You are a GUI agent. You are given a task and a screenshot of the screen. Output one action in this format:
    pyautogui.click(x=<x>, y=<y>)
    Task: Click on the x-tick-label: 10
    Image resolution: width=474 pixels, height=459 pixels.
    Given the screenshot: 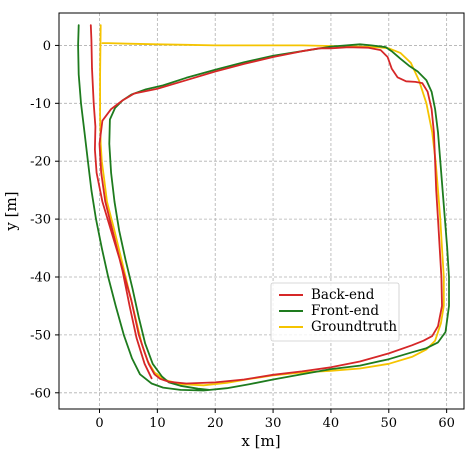 What is the action you would take?
    pyautogui.click(x=157, y=423)
    